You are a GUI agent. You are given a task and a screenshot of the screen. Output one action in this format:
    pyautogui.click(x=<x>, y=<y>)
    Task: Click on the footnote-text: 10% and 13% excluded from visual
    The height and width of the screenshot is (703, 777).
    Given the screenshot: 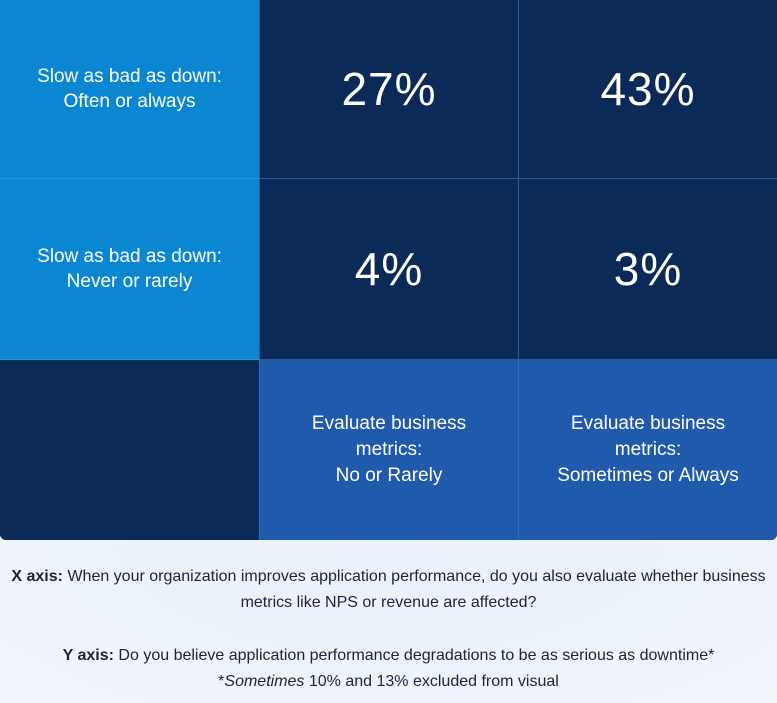 What is the action you would take?
    pyautogui.click(x=431, y=681)
    